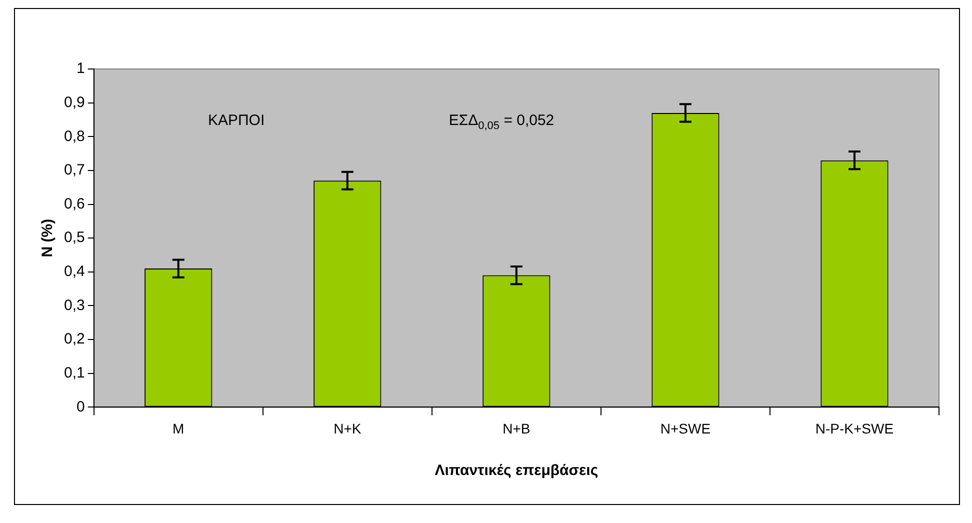 Image resolution: width=972 pixels, height=523 pixels. I want to click on y-tick-label: 0,1, so click(74, 373).